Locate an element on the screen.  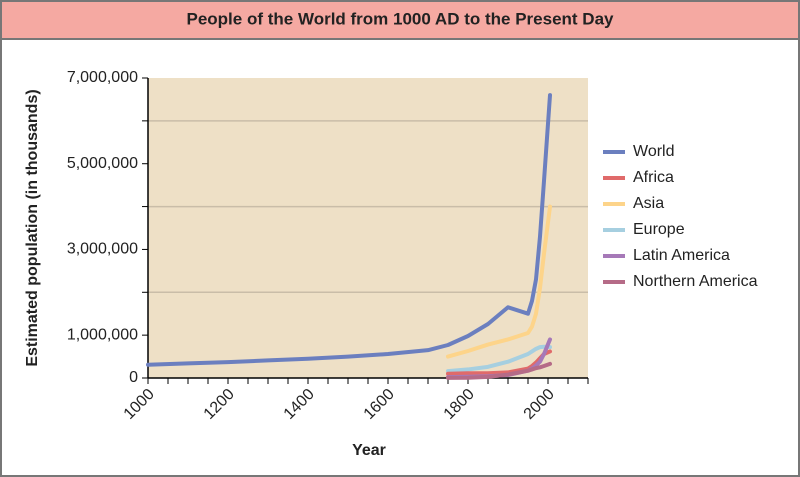
title-bar is located at coordinates (400, 20).